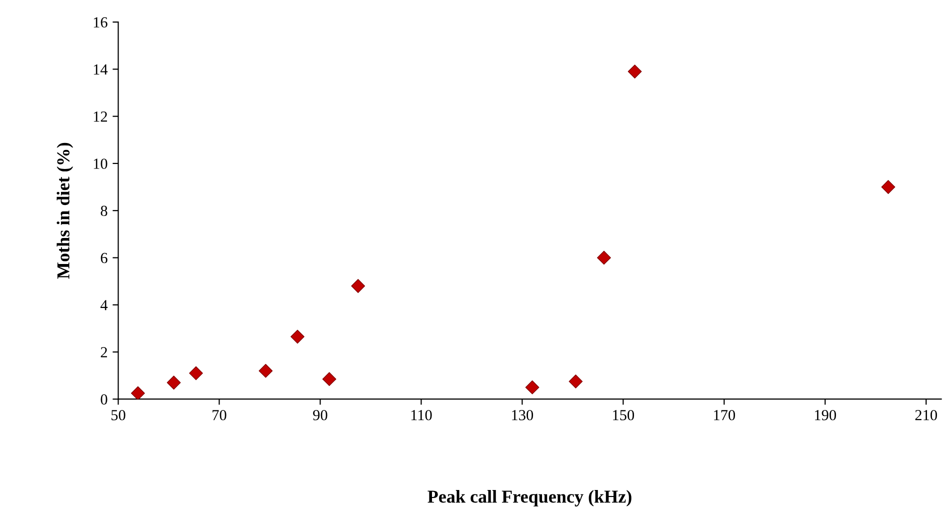  What do you see at coordinates (65, 210) in the screenshot?
I see `y-axis-title: Moths in diet (%)` at bounding box center [65, 210].